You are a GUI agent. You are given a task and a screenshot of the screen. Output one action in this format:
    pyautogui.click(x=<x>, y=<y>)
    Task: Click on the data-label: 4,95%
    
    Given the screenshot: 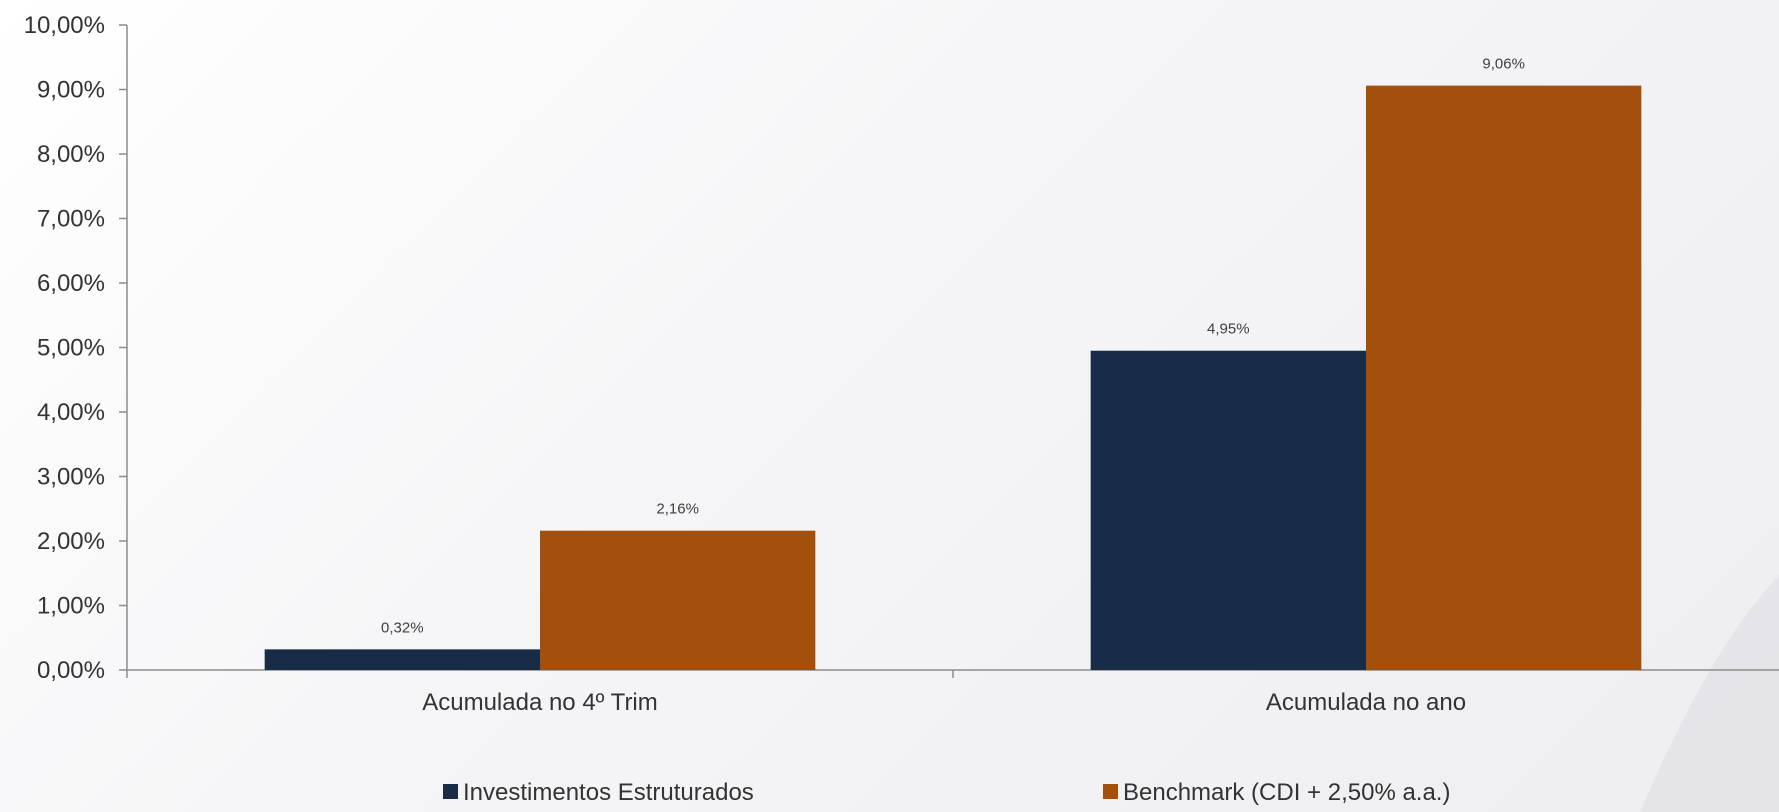 What is the action you would take?
    pyautogui.click(x=1228, y=329)
    